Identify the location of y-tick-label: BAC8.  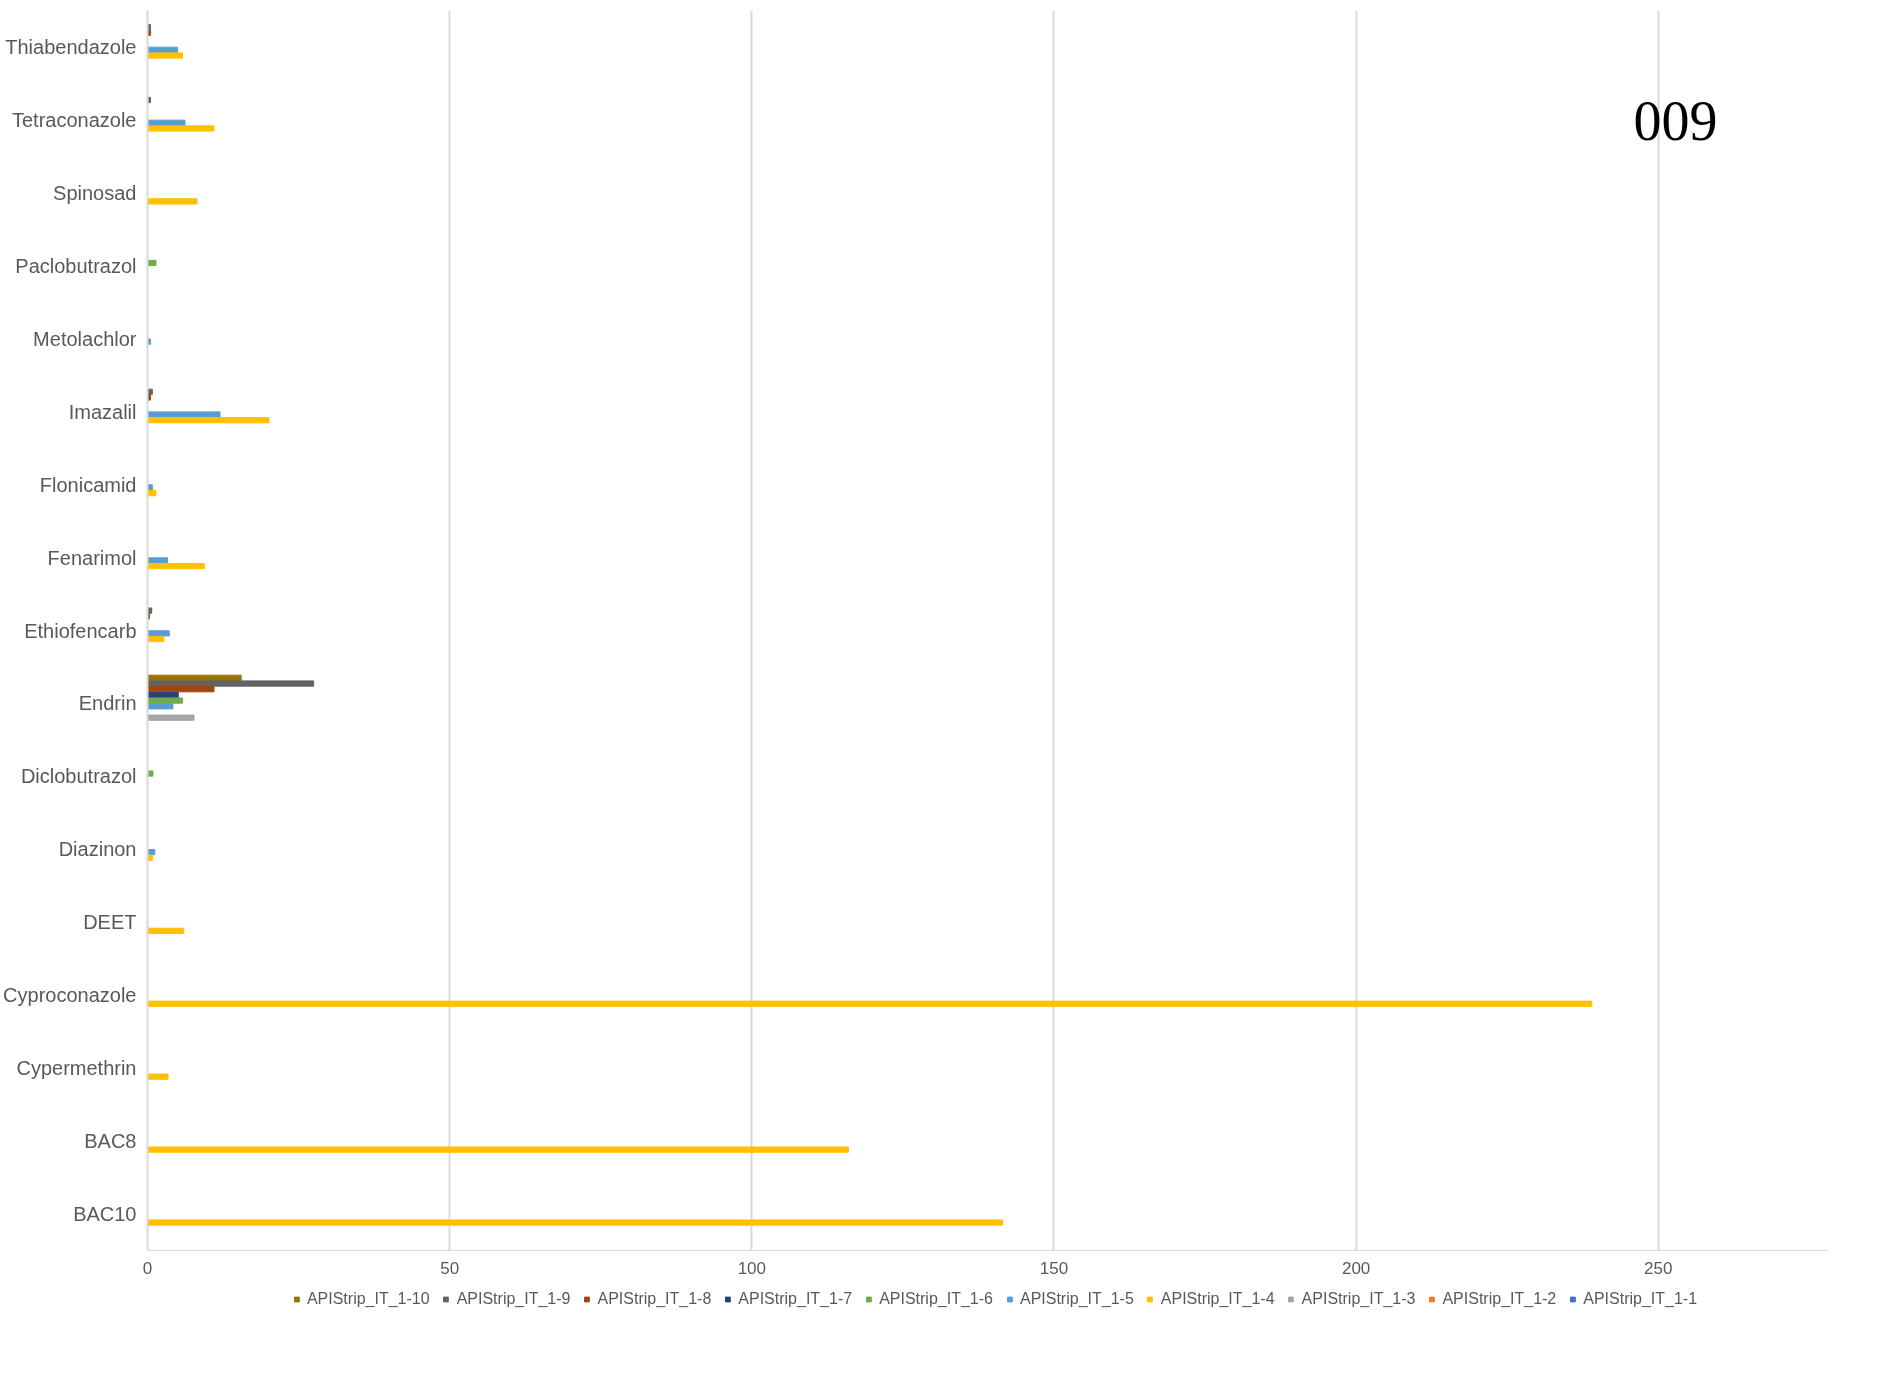
(110, 1141).